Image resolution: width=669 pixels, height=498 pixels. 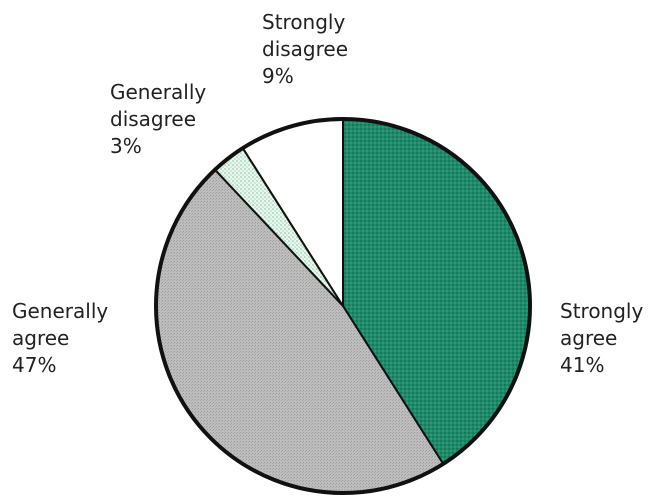 I want to click on slice-label-generally-disagree: Generally disagree 3%, so click(x=158, y=119).